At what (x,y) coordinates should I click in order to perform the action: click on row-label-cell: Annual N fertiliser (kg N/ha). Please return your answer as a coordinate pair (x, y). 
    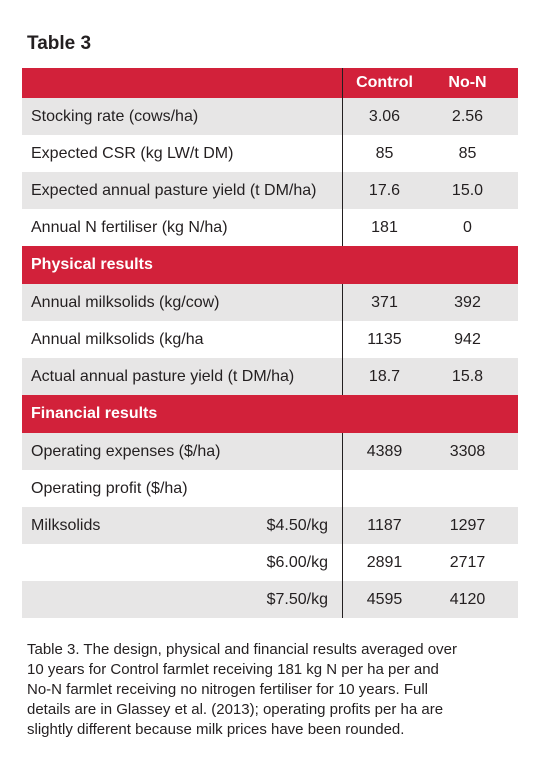
    Looking at the image, I should click on (182, 227).